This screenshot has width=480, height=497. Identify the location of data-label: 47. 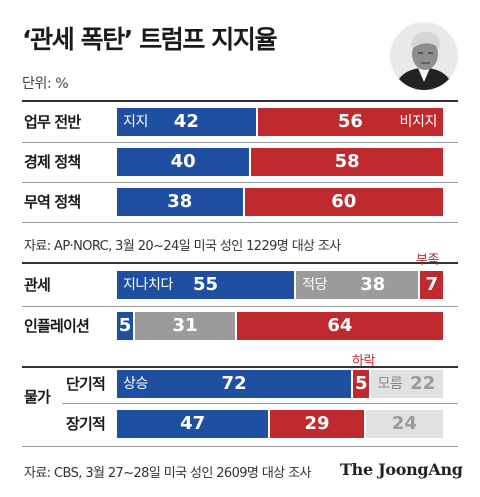
(193, 423).